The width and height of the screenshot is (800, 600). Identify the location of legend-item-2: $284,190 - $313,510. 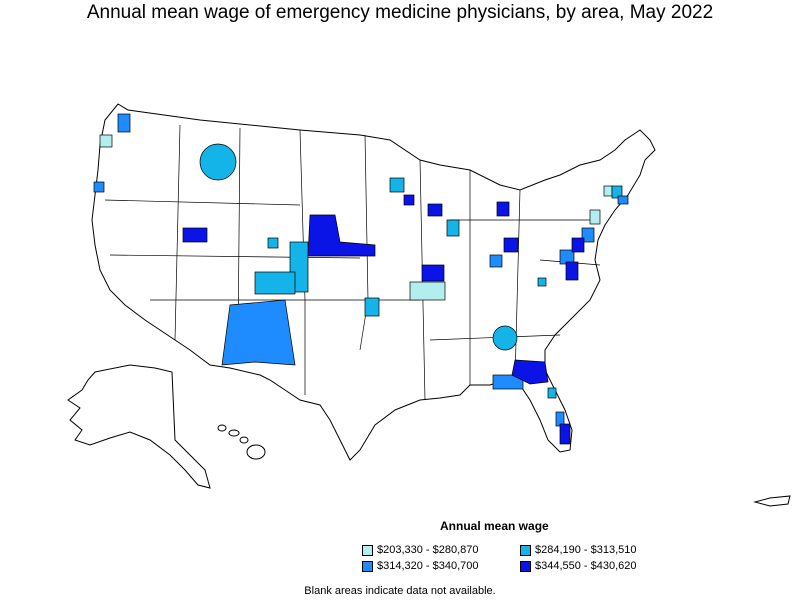
(578, 550).